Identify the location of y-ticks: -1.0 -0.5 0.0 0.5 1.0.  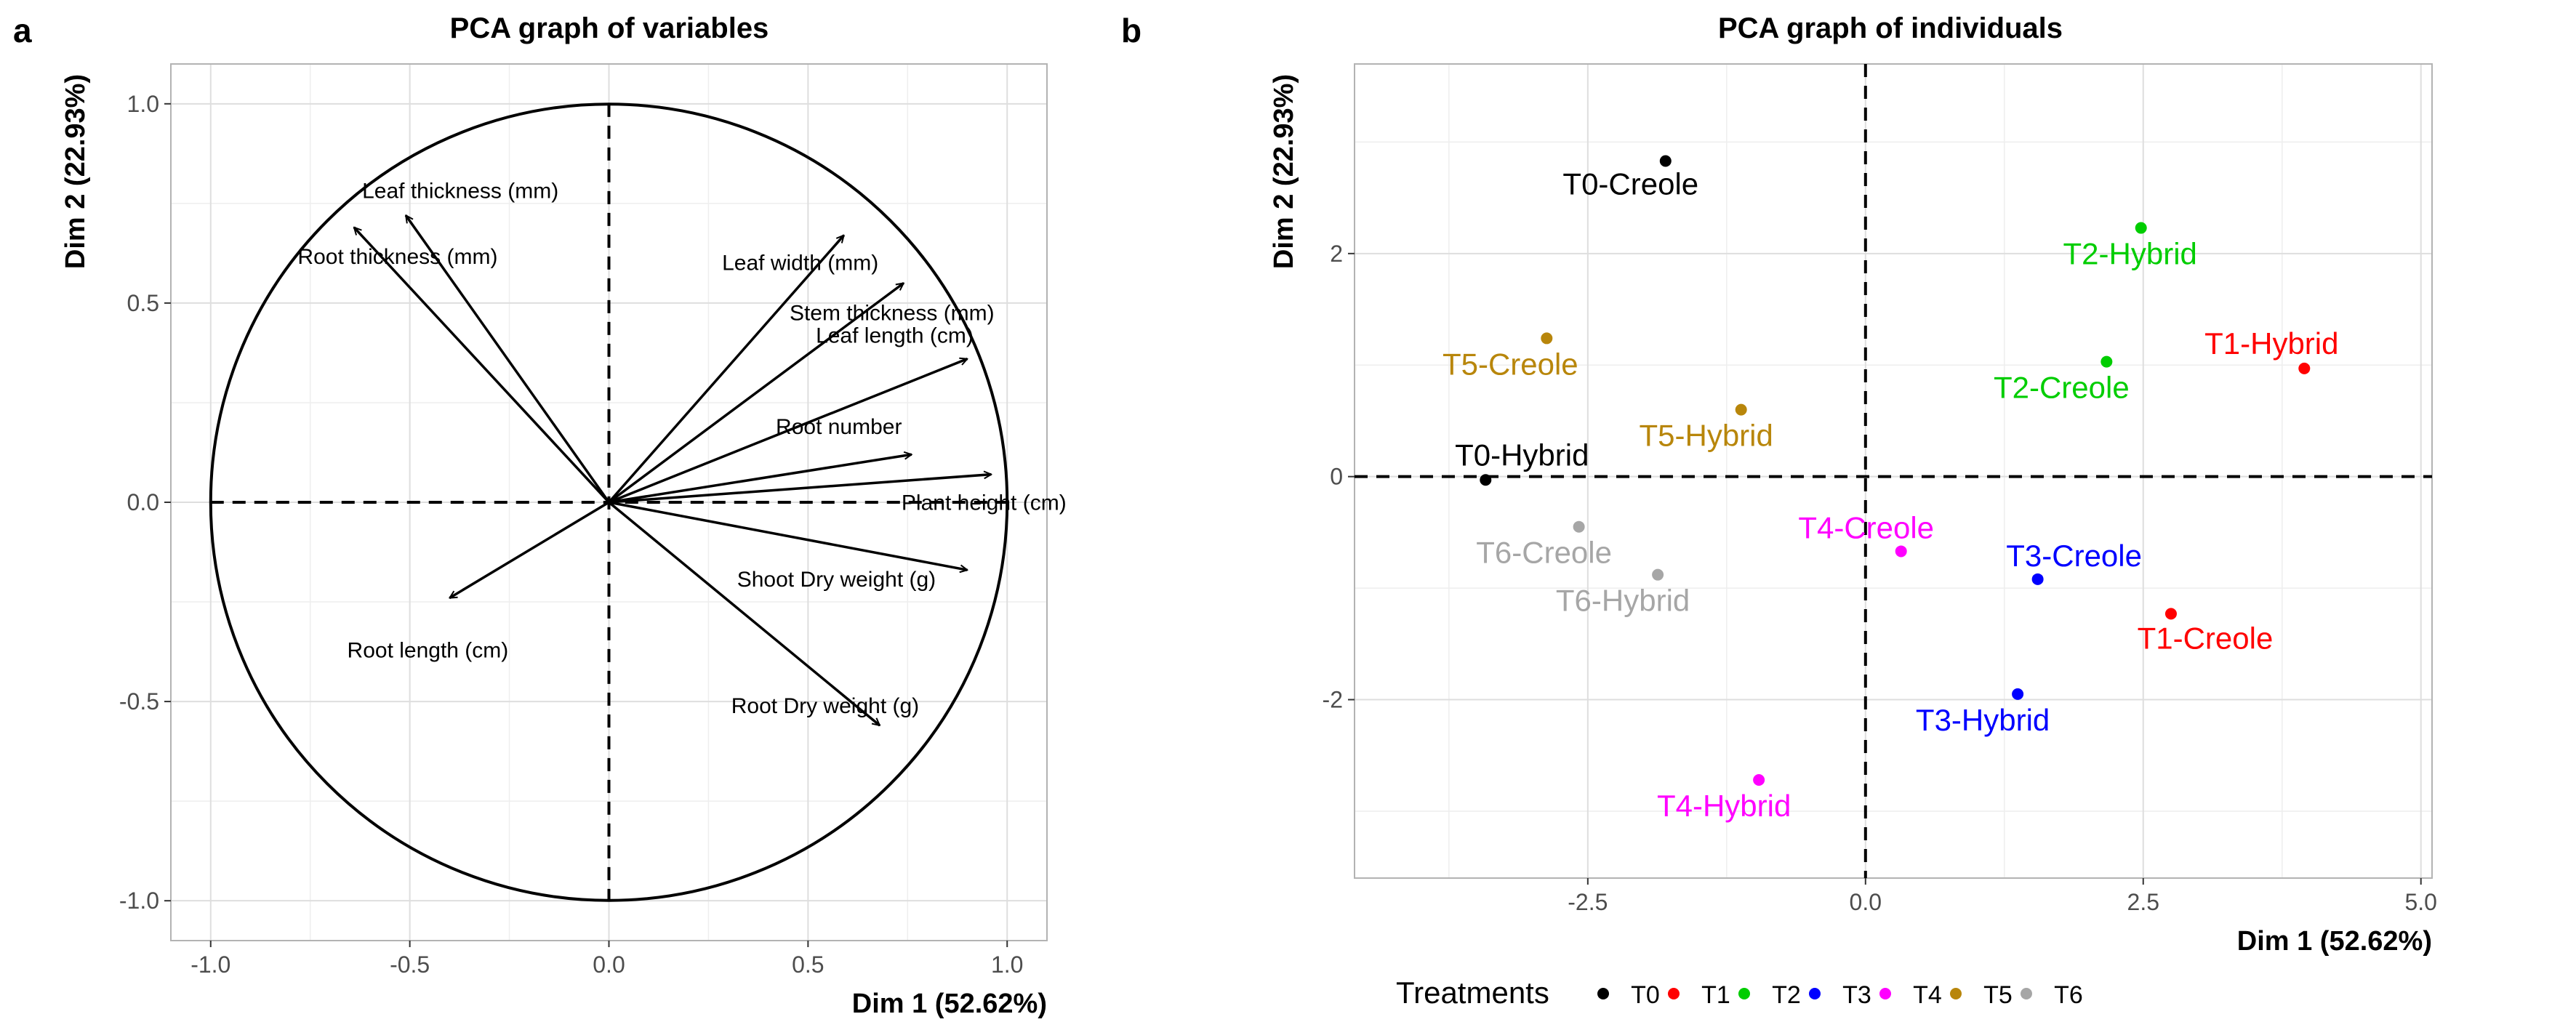
(145, 502).